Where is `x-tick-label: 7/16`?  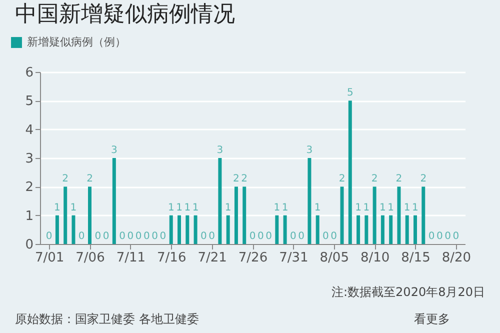 x-tick-label: 7/16 is located at coordinates (171, 258).